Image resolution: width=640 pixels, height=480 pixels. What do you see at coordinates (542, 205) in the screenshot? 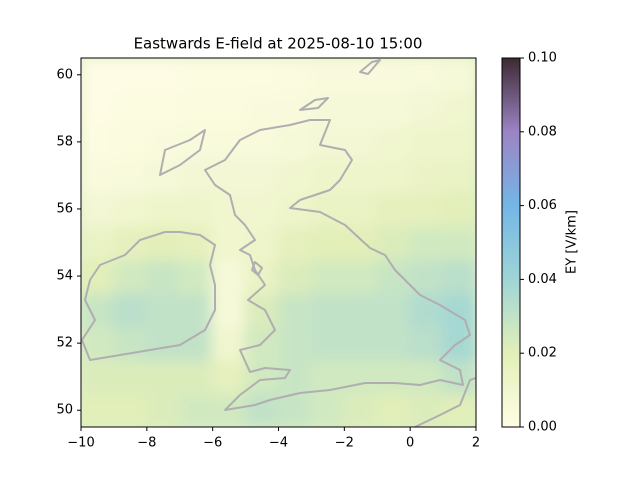
I see `colorbar-tick-label: 0.06` at bounding box center [542, 205].